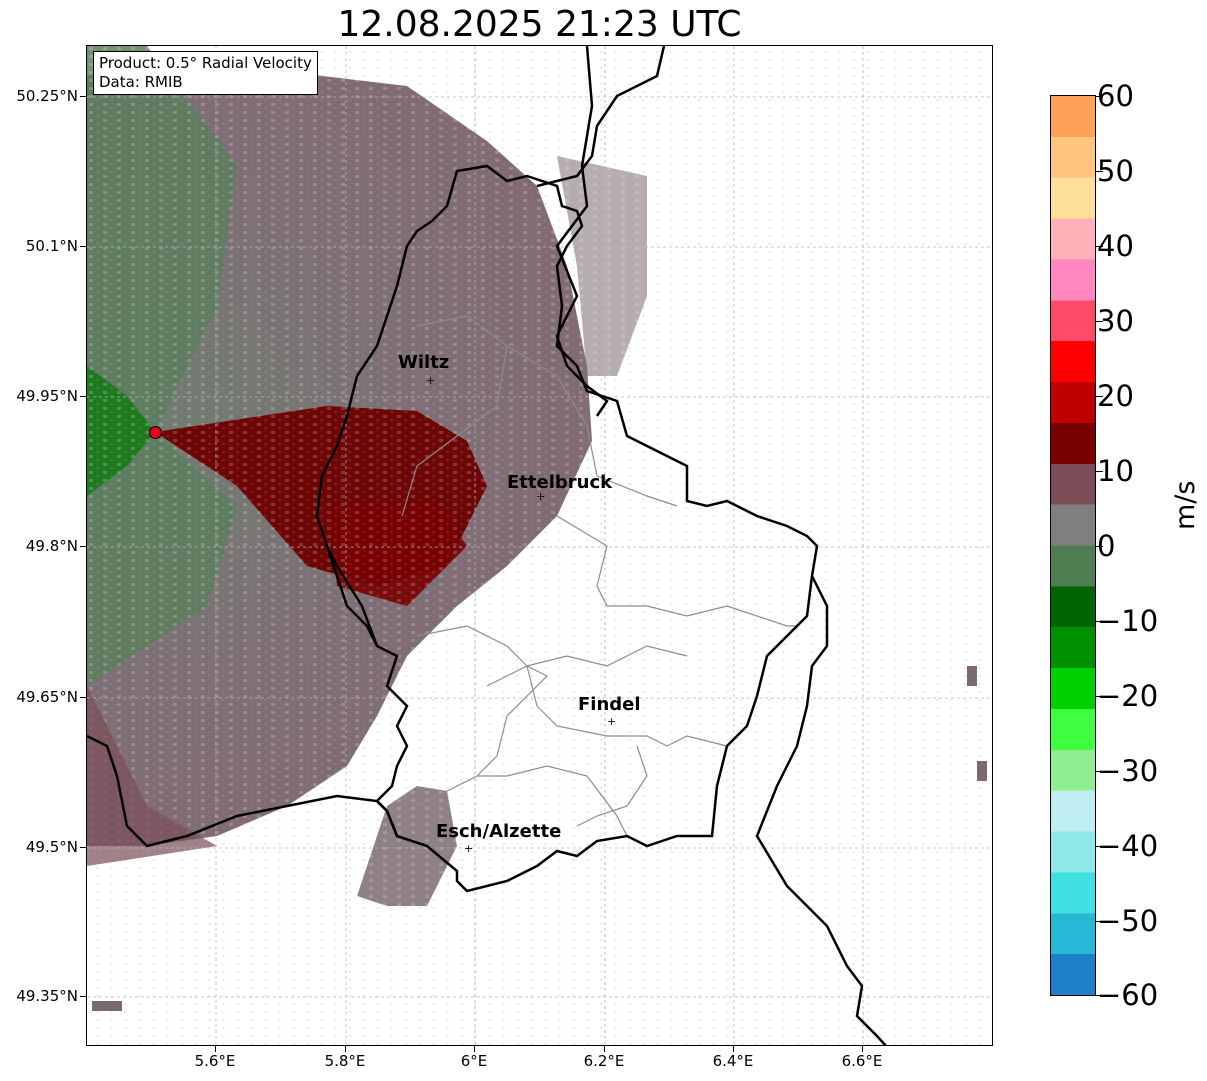 This screenshot has width=1207, height=1081. I want to click on colorbar-tick-label: −20, so click(1128, 696).